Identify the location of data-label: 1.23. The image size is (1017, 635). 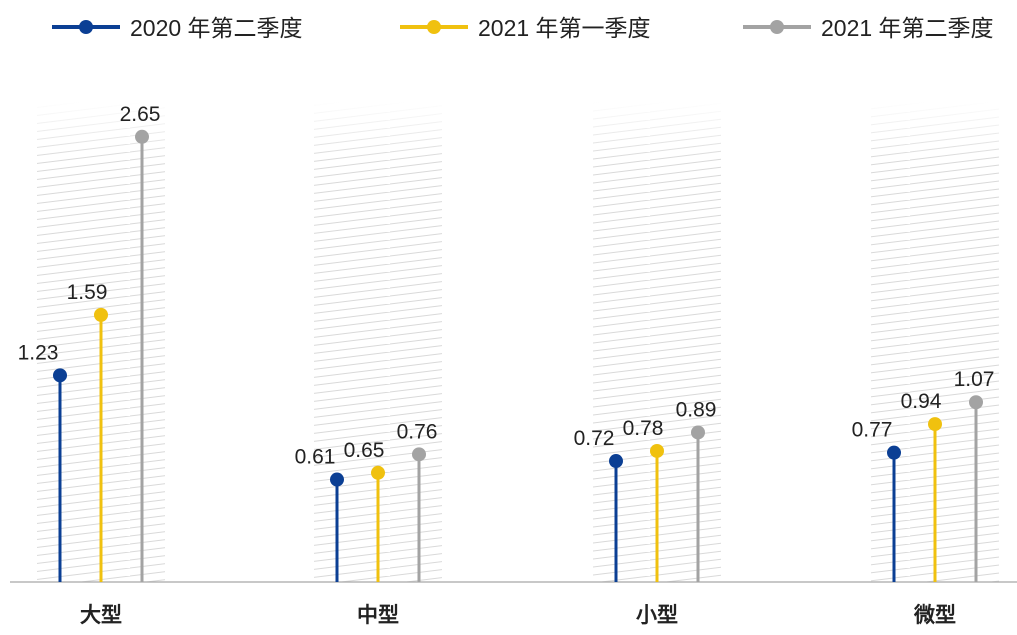
(38, 352).